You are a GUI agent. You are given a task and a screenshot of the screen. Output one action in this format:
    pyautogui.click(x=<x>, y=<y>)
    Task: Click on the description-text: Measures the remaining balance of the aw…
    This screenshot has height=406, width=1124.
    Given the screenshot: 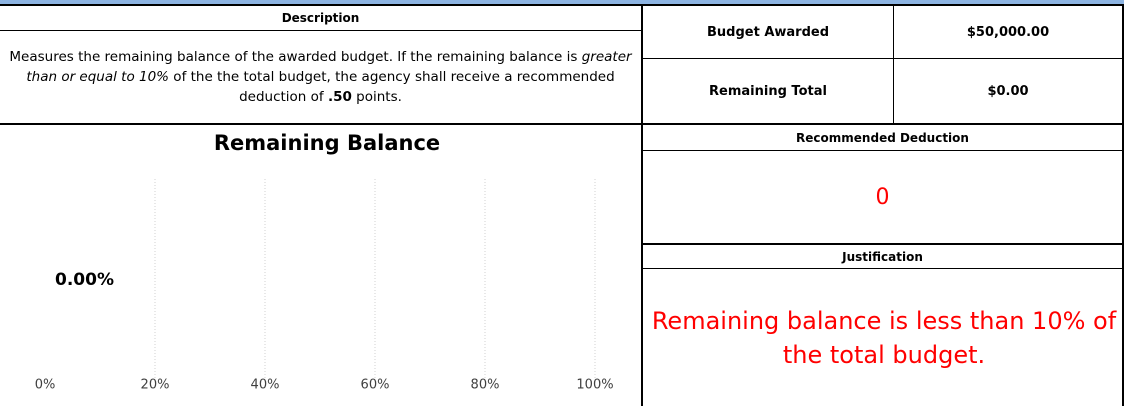 What is the action you would take?
    pyautogui.click(x=320, y=77)
    